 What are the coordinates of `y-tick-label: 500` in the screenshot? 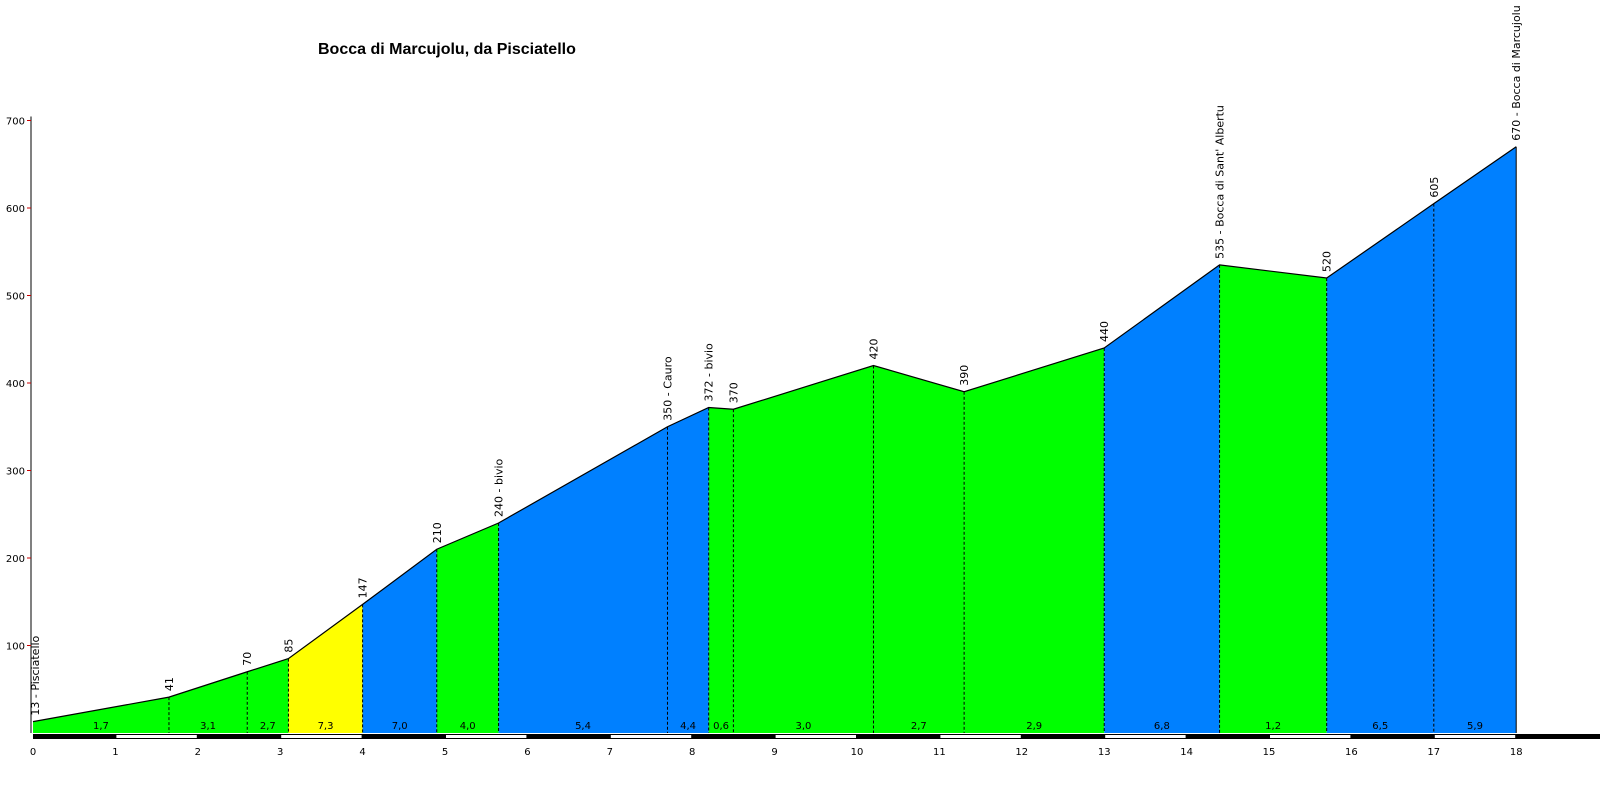 It's located at (15, 297).